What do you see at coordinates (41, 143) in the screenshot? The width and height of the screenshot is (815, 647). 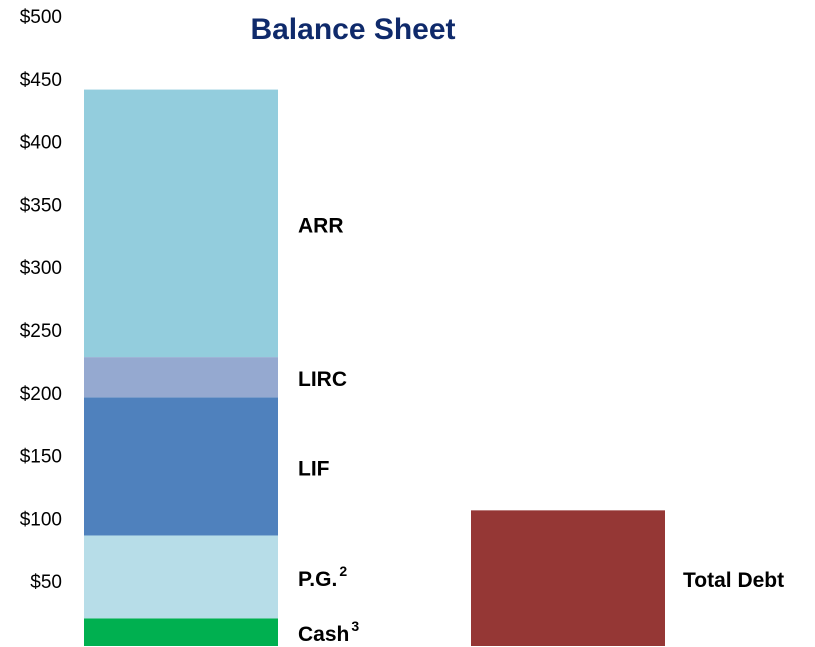 I see `y-tick-label: $400` at bounding box center [41, 143].